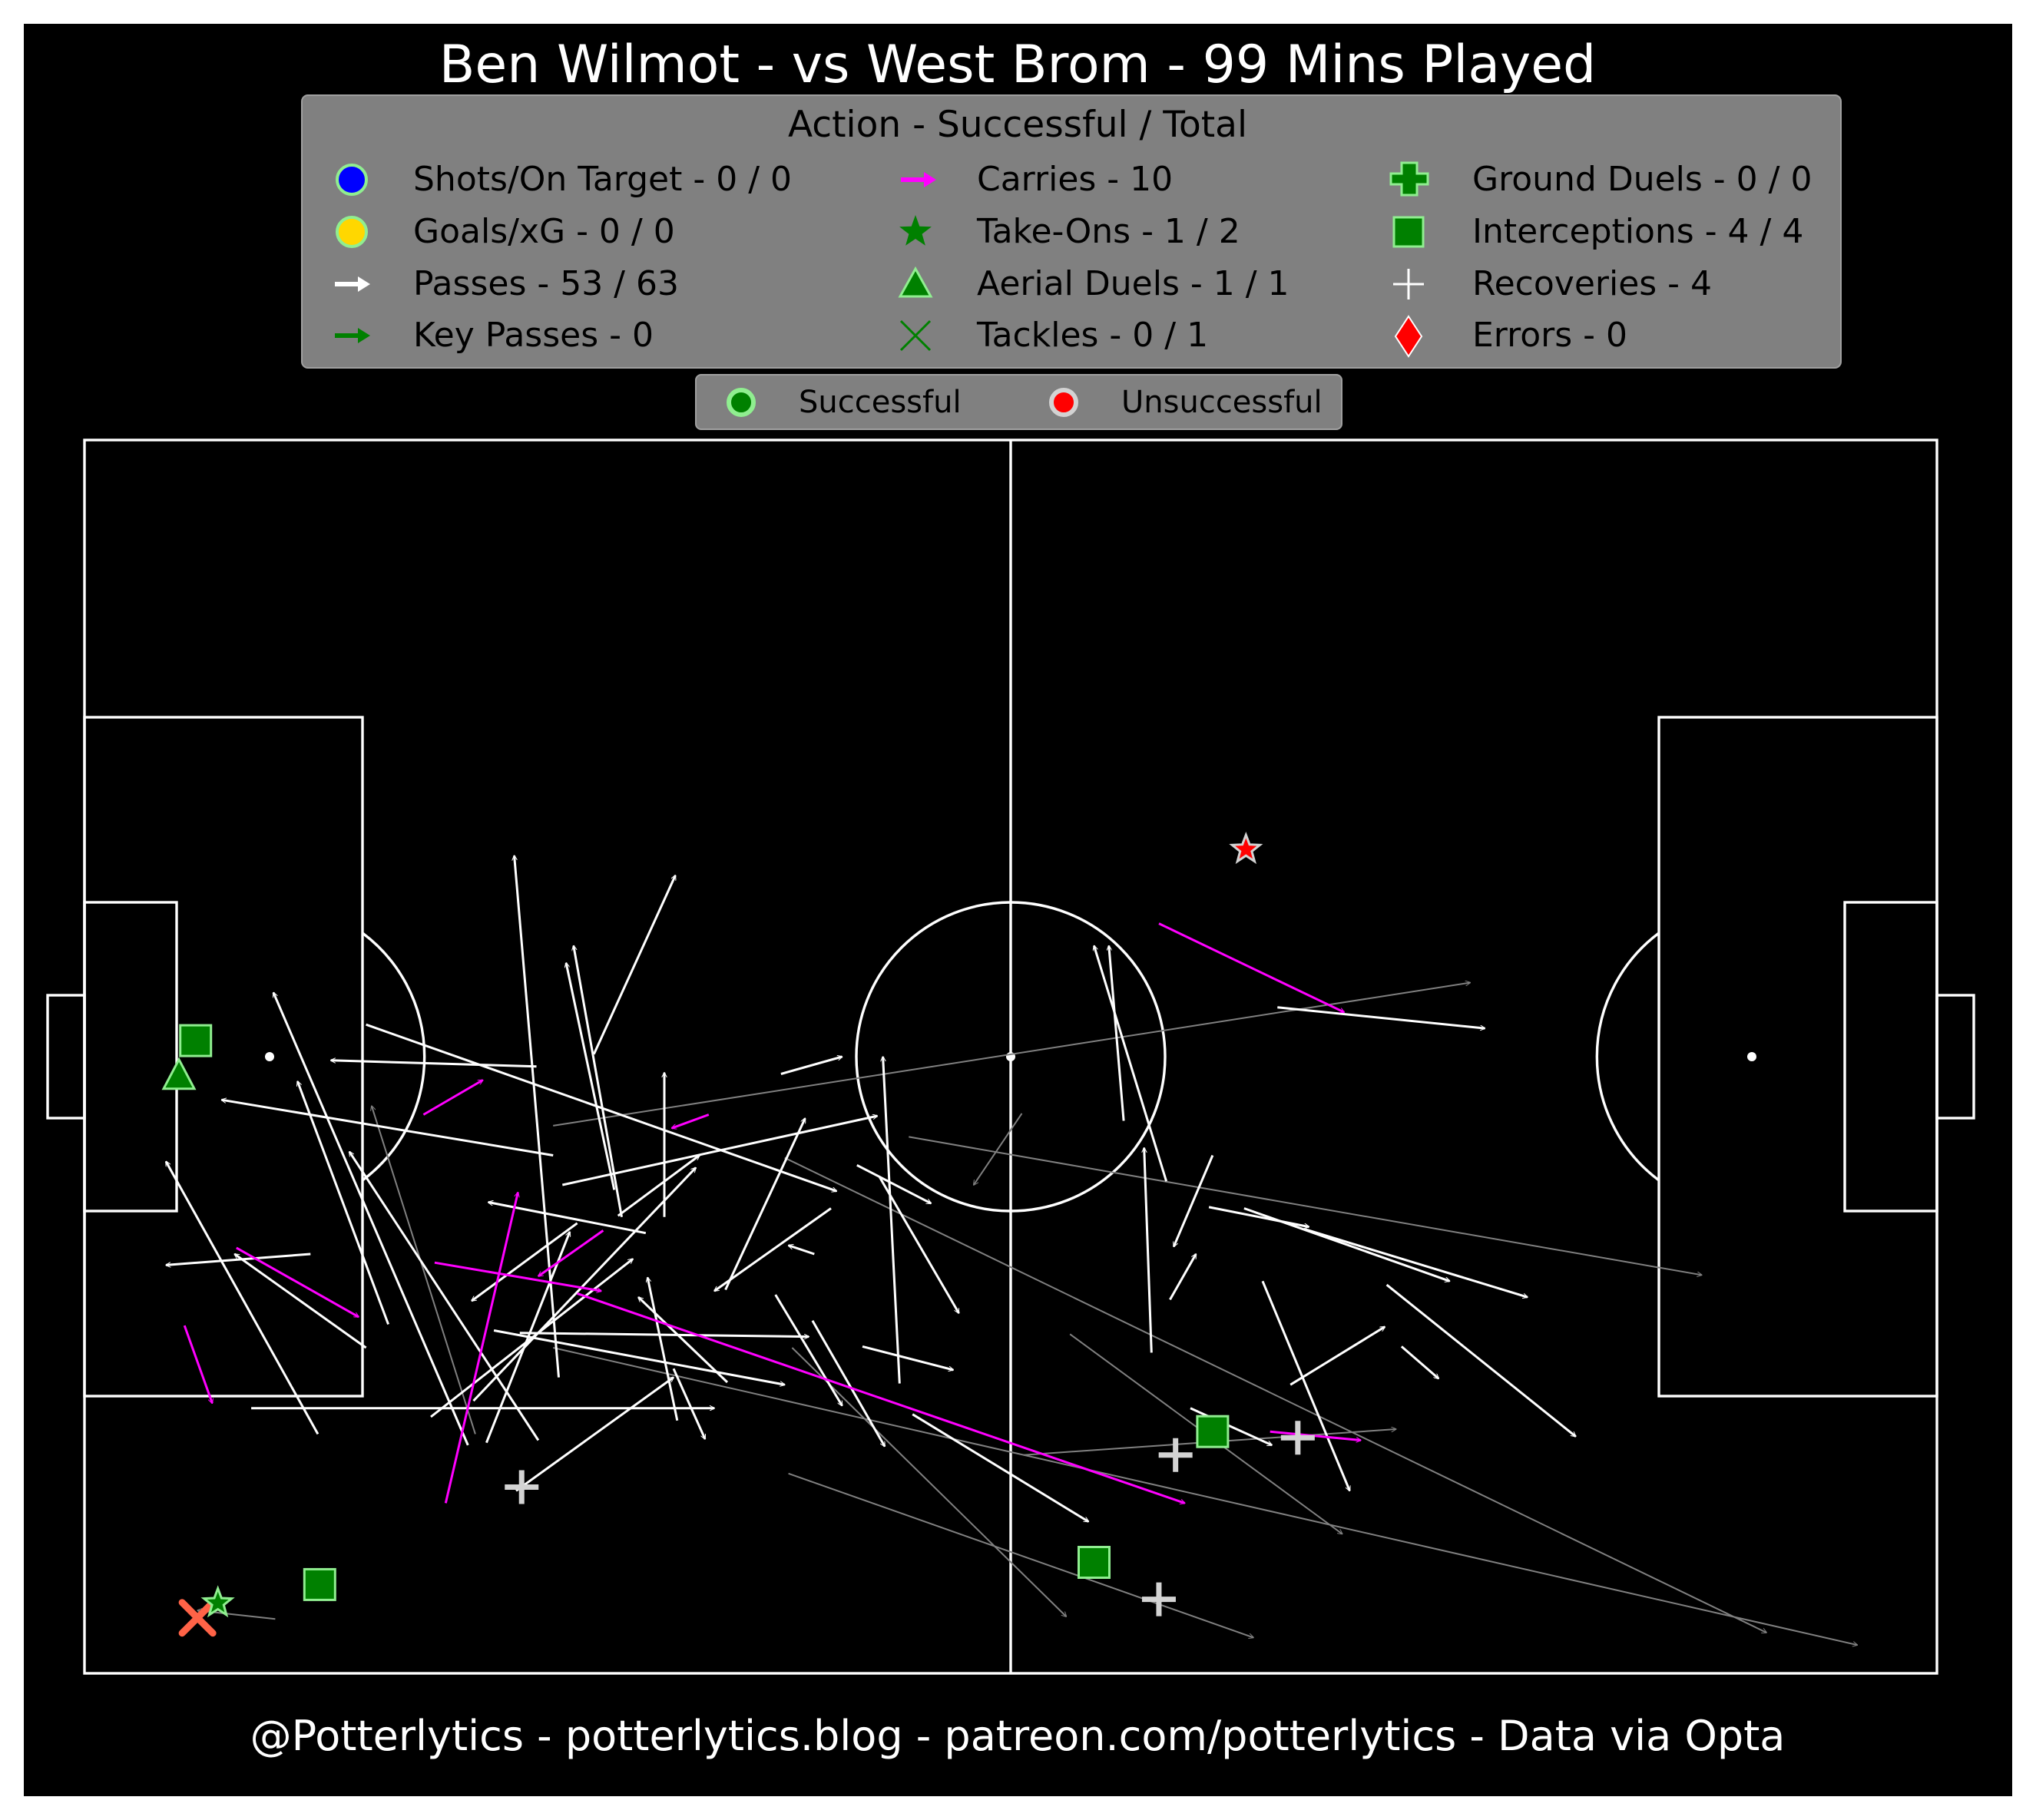 The image size is (2036, 1820). Describe the element at coordinates (930, 179) in the screenshot. I see `carry-arrow-head-icon` at that location.